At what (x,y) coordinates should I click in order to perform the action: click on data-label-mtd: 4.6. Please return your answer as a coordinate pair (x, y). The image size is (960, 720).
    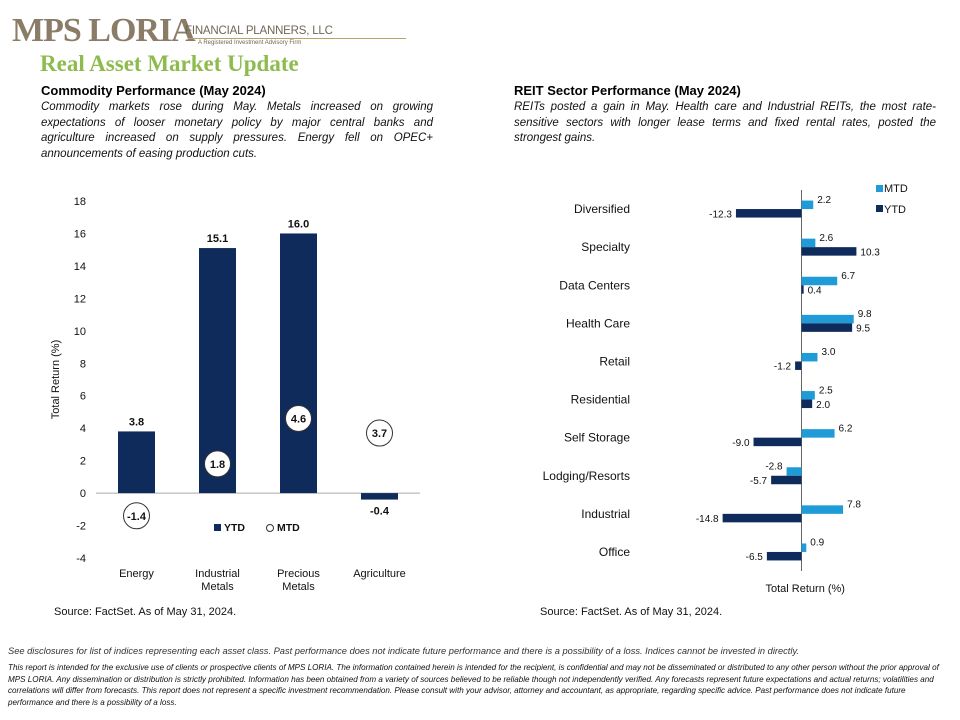
    Looking at the image, I should click on (298, 419).